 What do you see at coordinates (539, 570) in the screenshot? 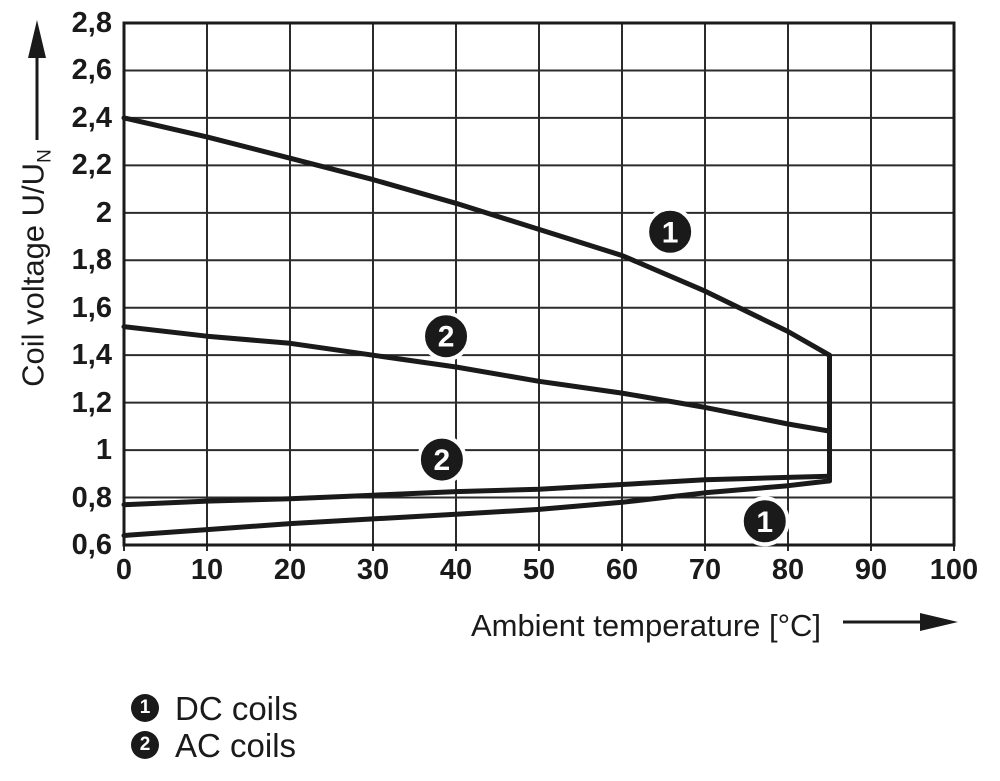
I see `x-tick-label: 50` at bounding box center [539, 570].